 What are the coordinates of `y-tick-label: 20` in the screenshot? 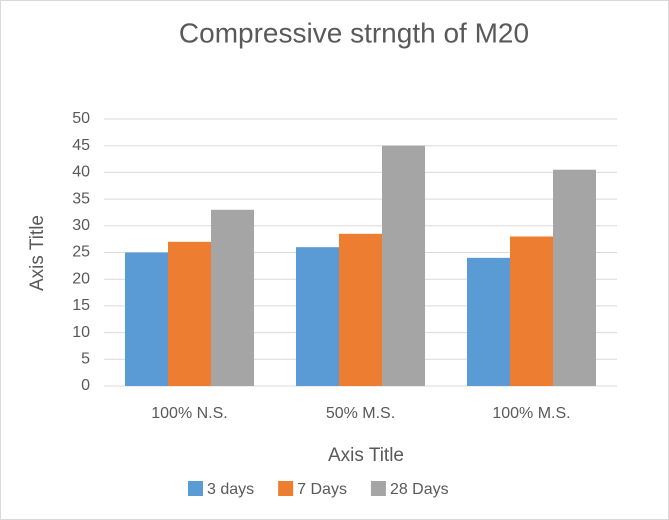 It's located at (81, 278).